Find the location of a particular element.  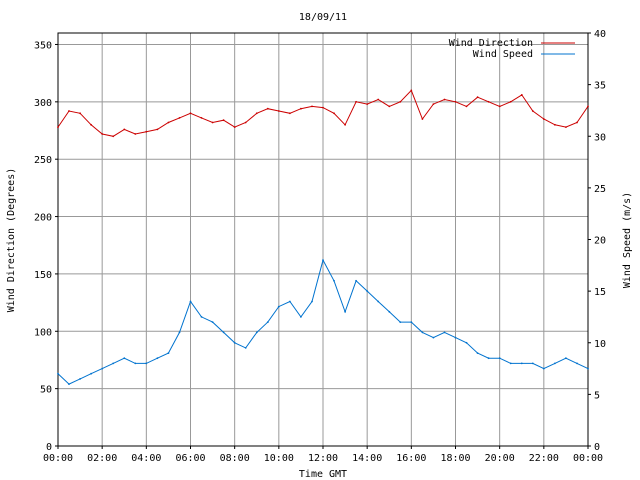

right-tick-label: 0 is located at coordinates (597, 447).